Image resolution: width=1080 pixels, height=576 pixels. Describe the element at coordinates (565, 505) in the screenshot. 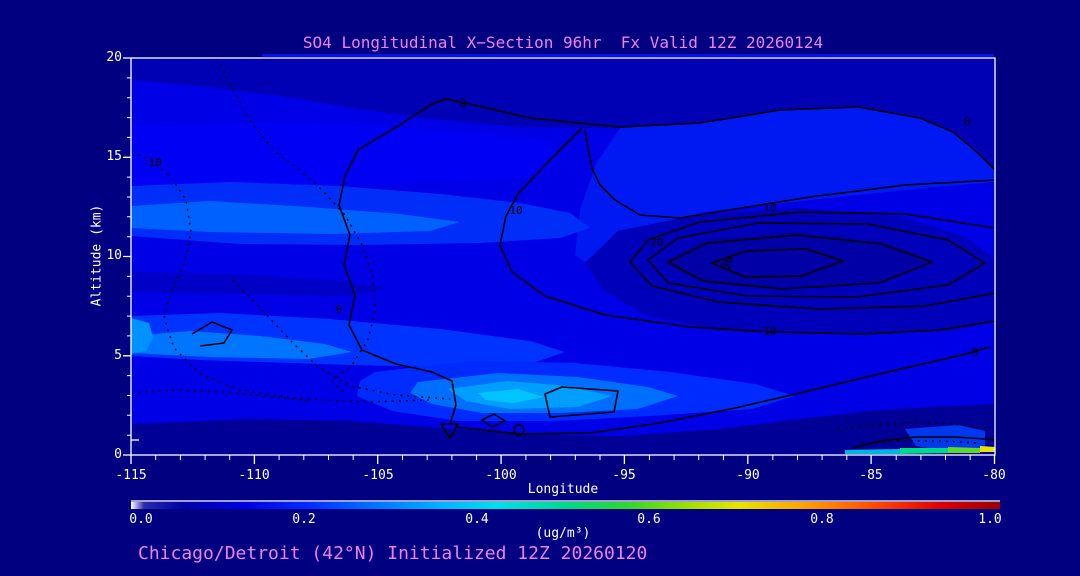

I see `colorbar` at that location.